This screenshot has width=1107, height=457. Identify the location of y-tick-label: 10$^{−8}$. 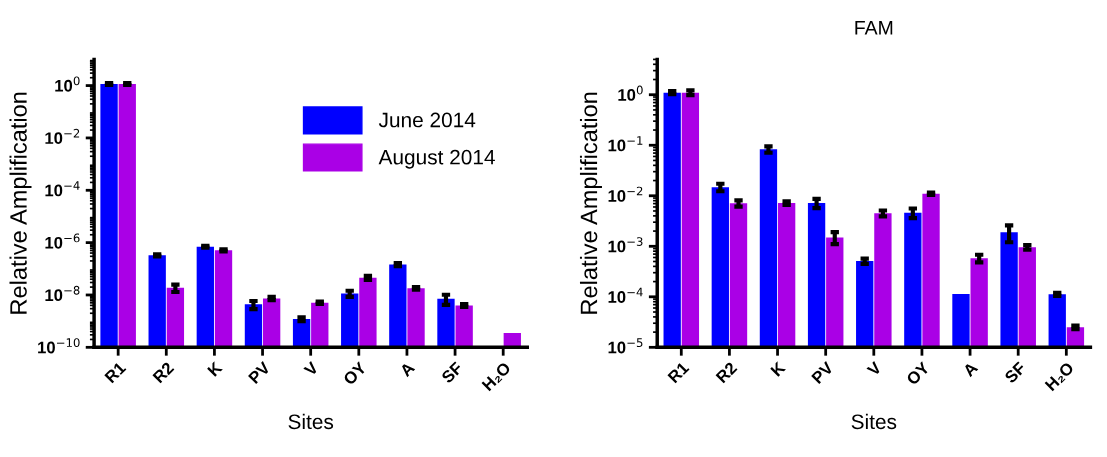
(62, 293).